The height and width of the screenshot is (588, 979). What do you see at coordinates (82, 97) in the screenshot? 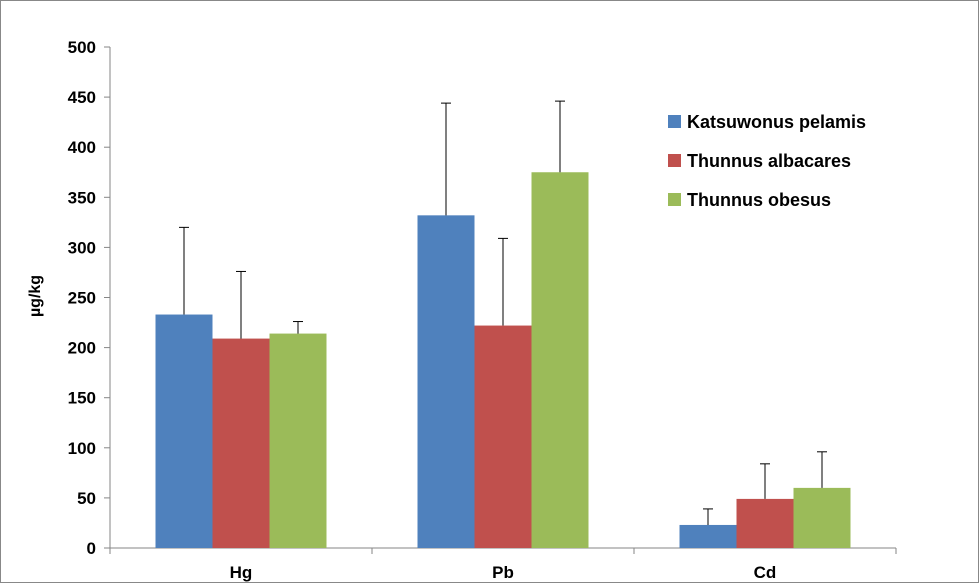
I see `y-tick-label: 450` at bounding box center [82, 97].